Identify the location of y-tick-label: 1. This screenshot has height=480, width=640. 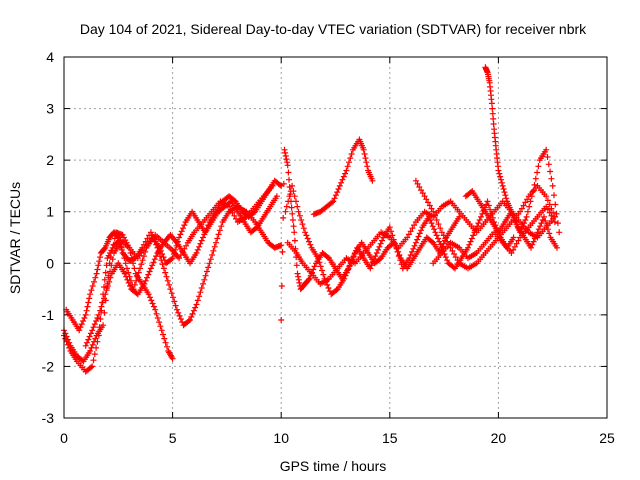
(50, 212).